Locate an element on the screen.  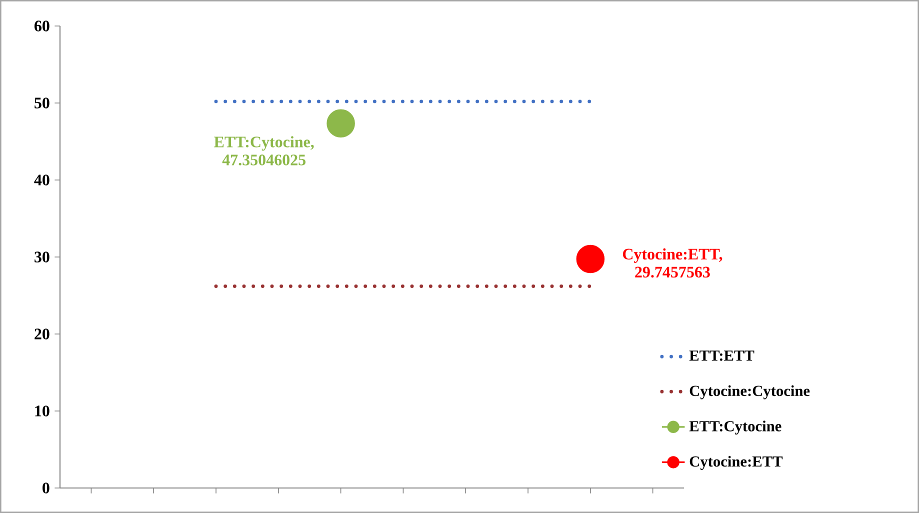
data-label: ETT:Cytocine, 47.35046025 is located at coordinates (264, 151).